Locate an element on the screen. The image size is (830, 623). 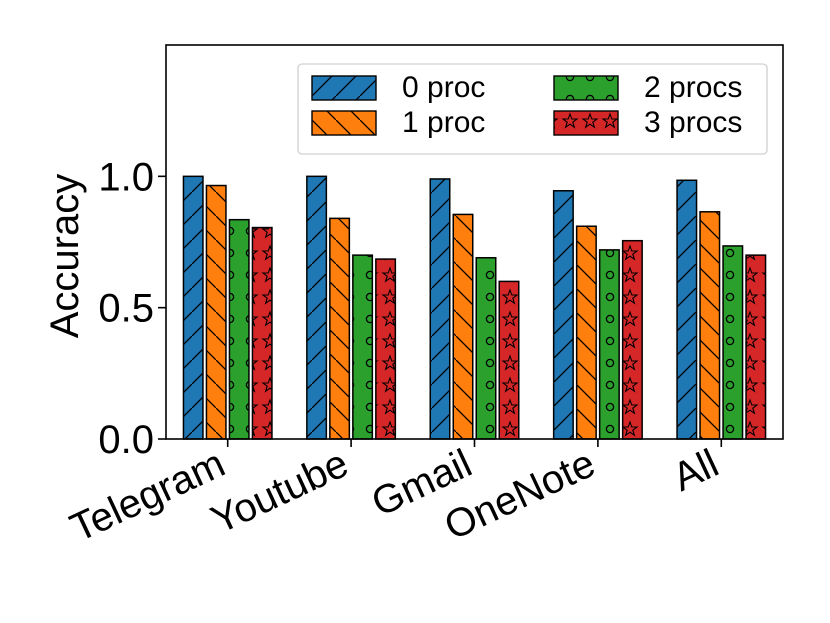
bar-0-proc-telegram is located at coordinates (193, 307).